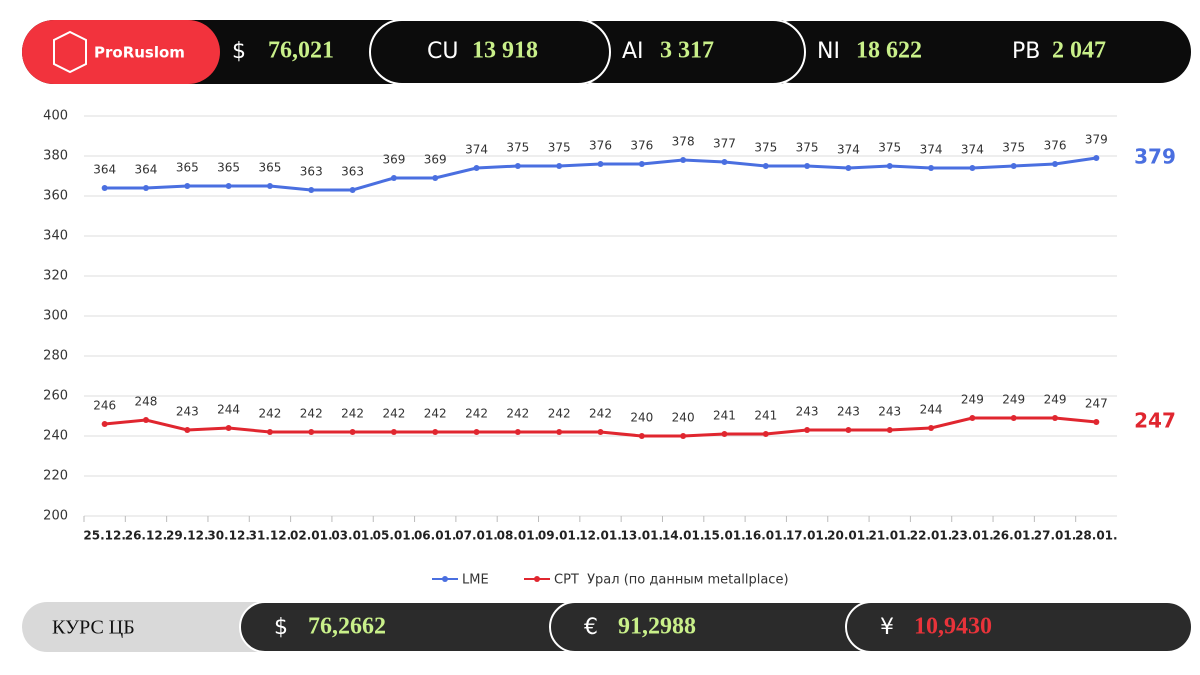  I want to click on data-label: 247, so click(1096, 404).